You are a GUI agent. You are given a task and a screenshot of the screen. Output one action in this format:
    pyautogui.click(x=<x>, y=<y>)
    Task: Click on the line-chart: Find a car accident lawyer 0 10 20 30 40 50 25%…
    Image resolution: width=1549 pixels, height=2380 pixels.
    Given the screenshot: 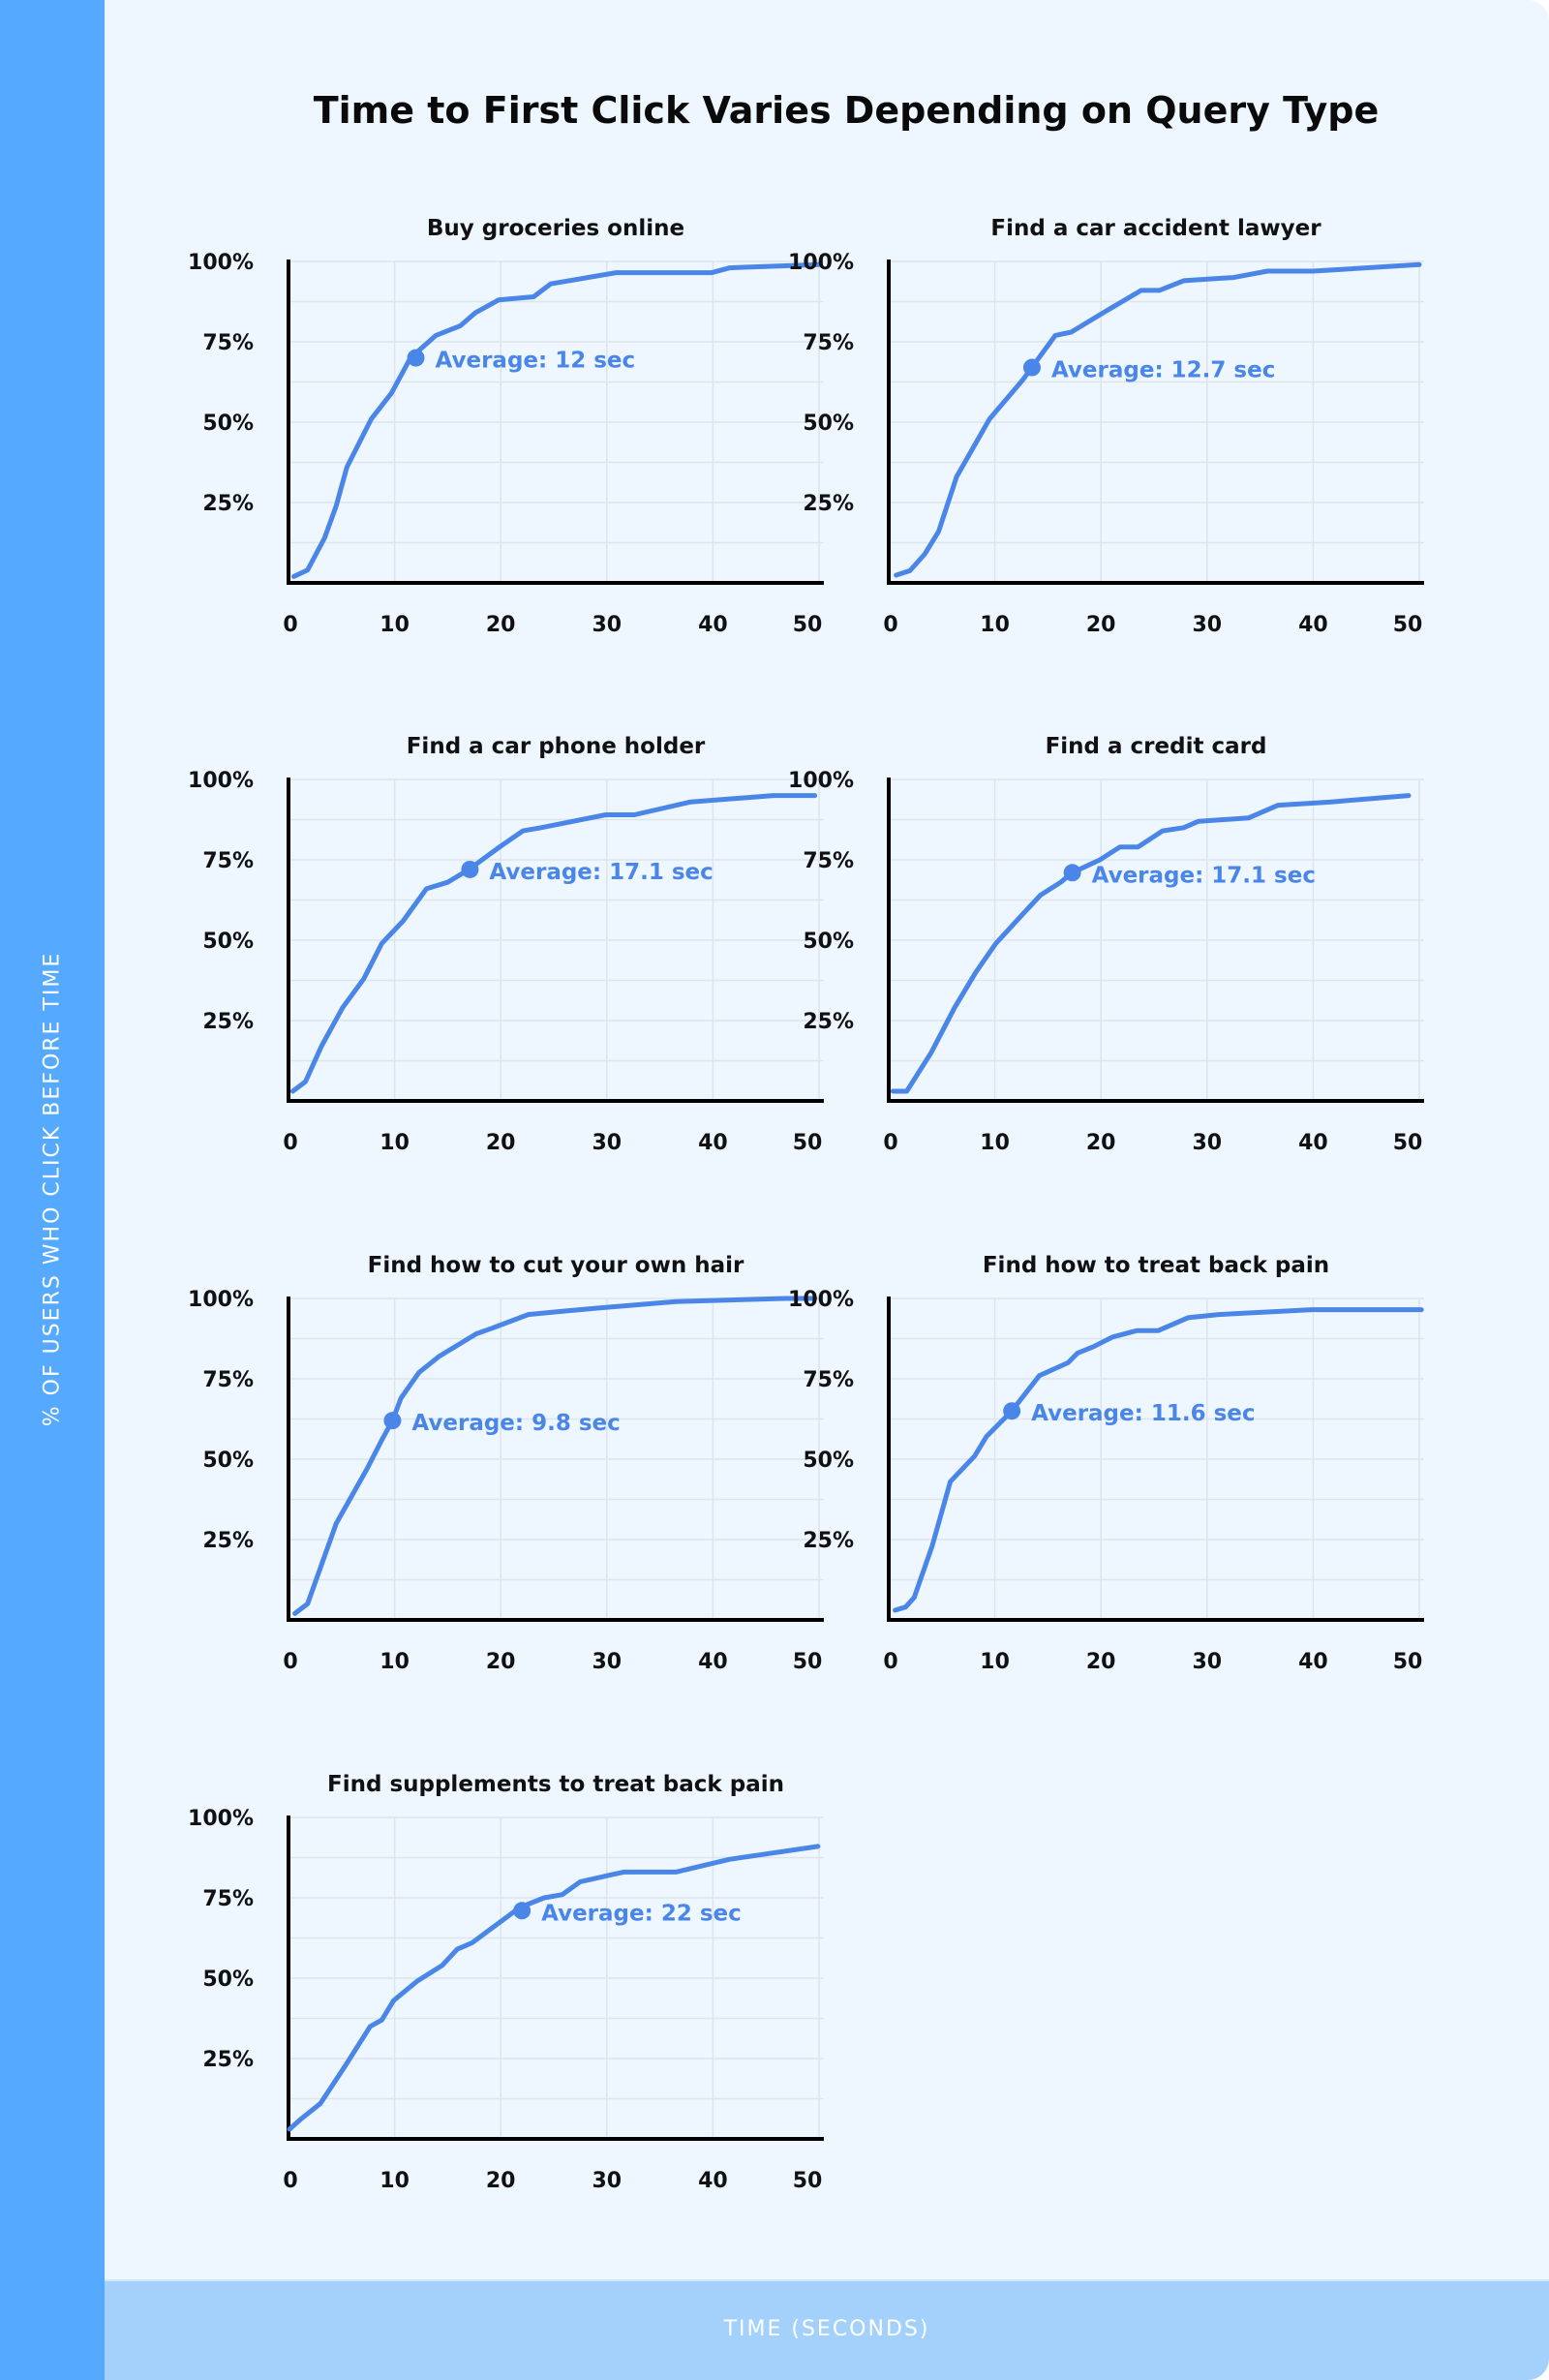 What is the action you would take?
    pyautogui.click(x=1106, y=427)
    